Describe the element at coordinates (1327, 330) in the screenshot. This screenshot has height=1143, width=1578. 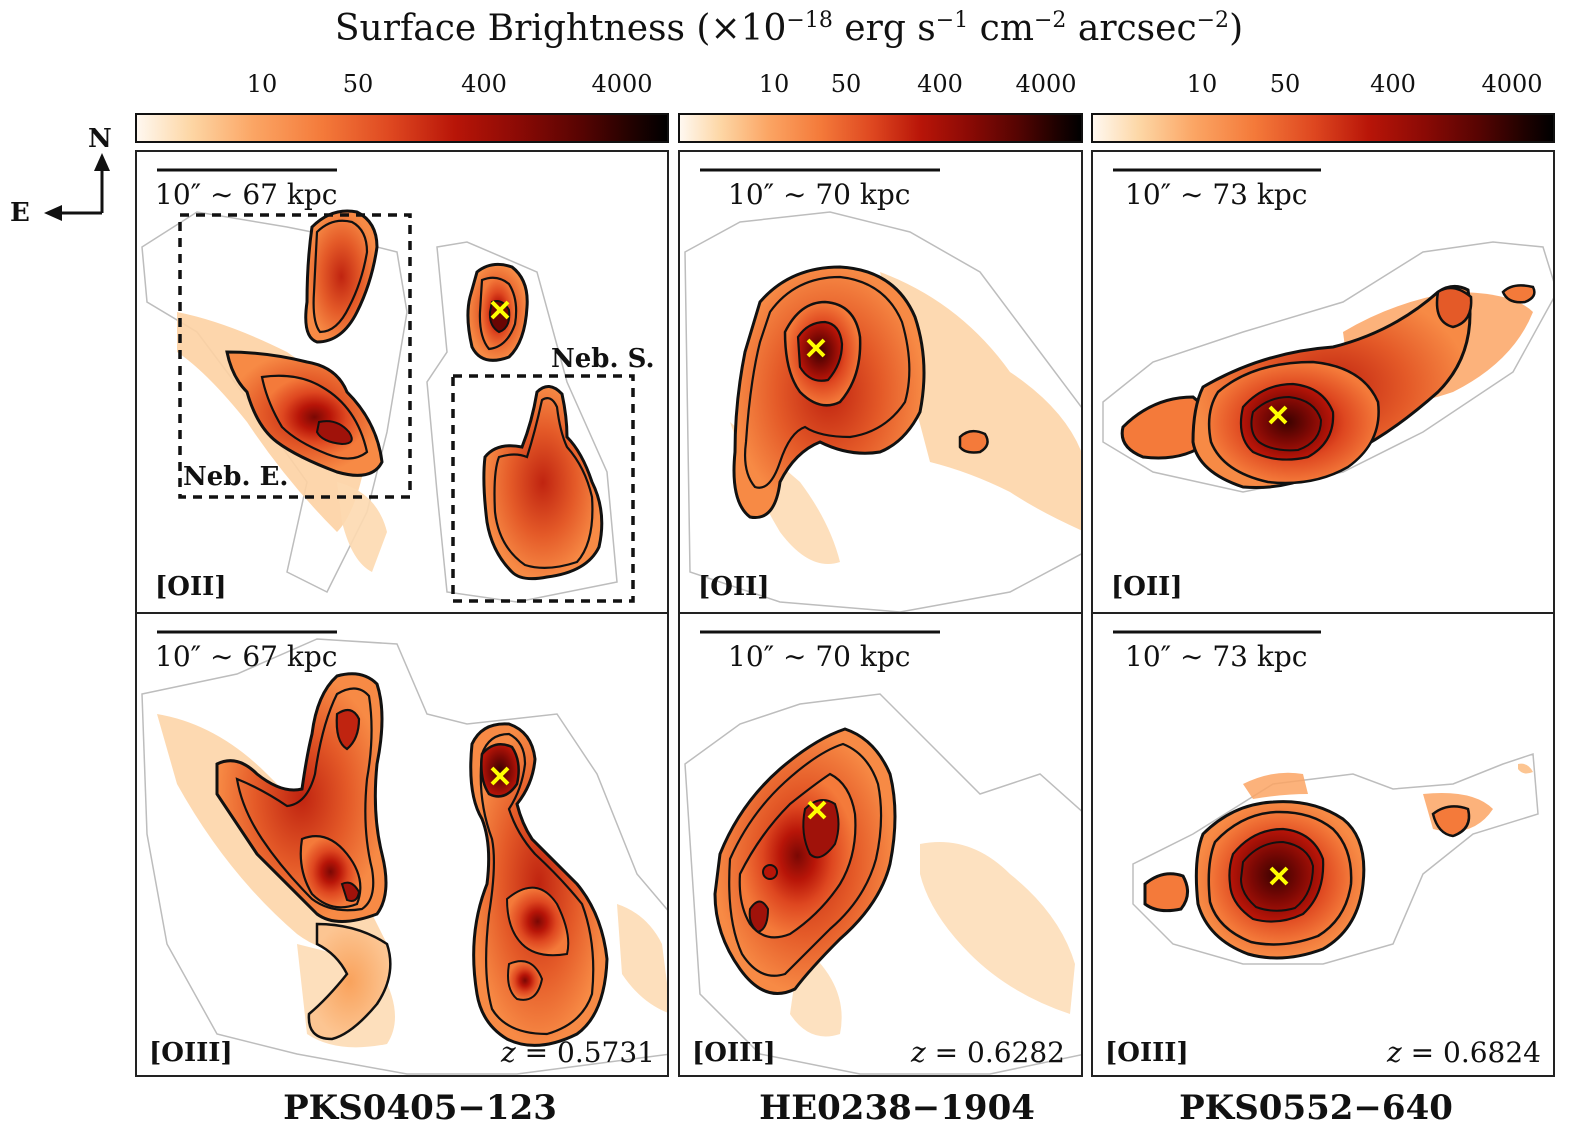
I see `pks0552-oii-map` at that location.